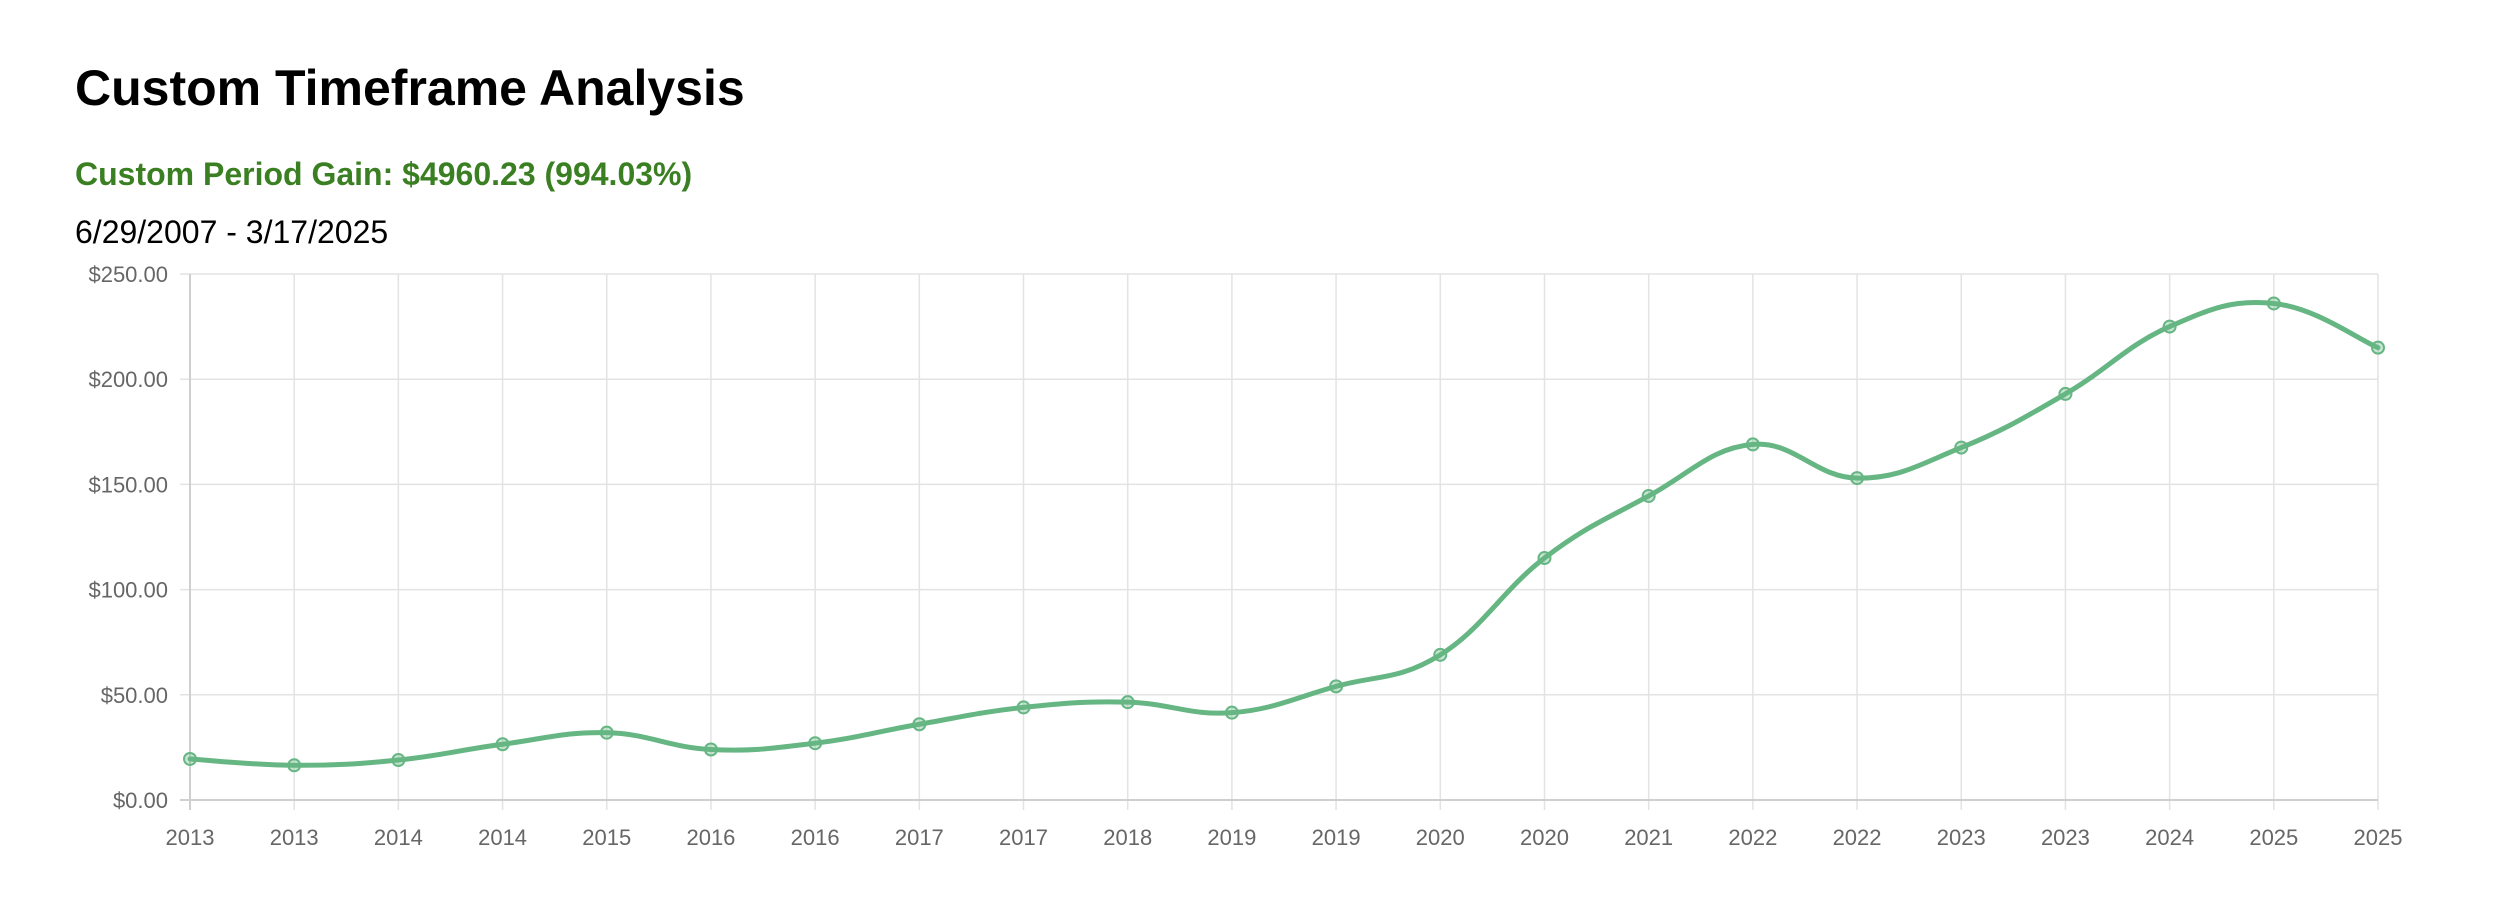 This screenshot has height=906, width=2494. Describe the element at coordinates (1648, 837) in the screenshot. I see `x-tick-label: 2021` at that location.